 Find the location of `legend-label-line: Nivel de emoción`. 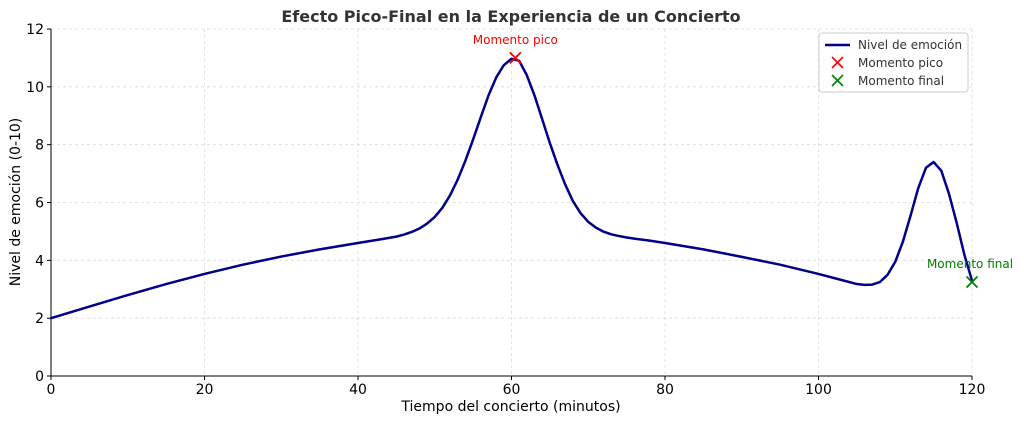

legend-label-line: Nivel de emoción is located at coordinates (910, 45).